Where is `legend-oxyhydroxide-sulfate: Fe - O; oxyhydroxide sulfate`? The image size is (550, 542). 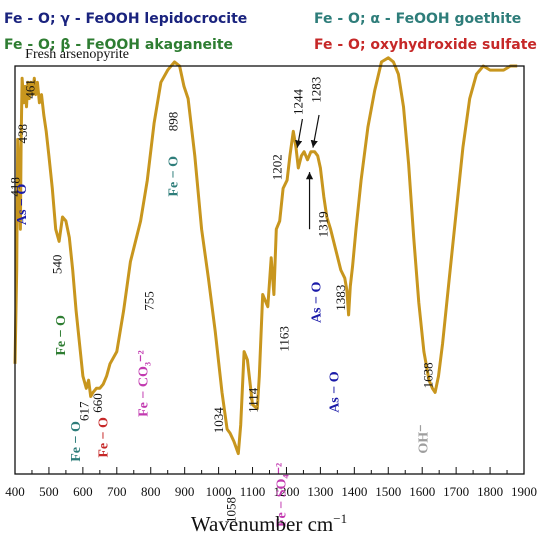
legend-oxyhydroxide-sulfate: Fe - O; oxyhydroxide sulfate is located at coordinates (425, 45).